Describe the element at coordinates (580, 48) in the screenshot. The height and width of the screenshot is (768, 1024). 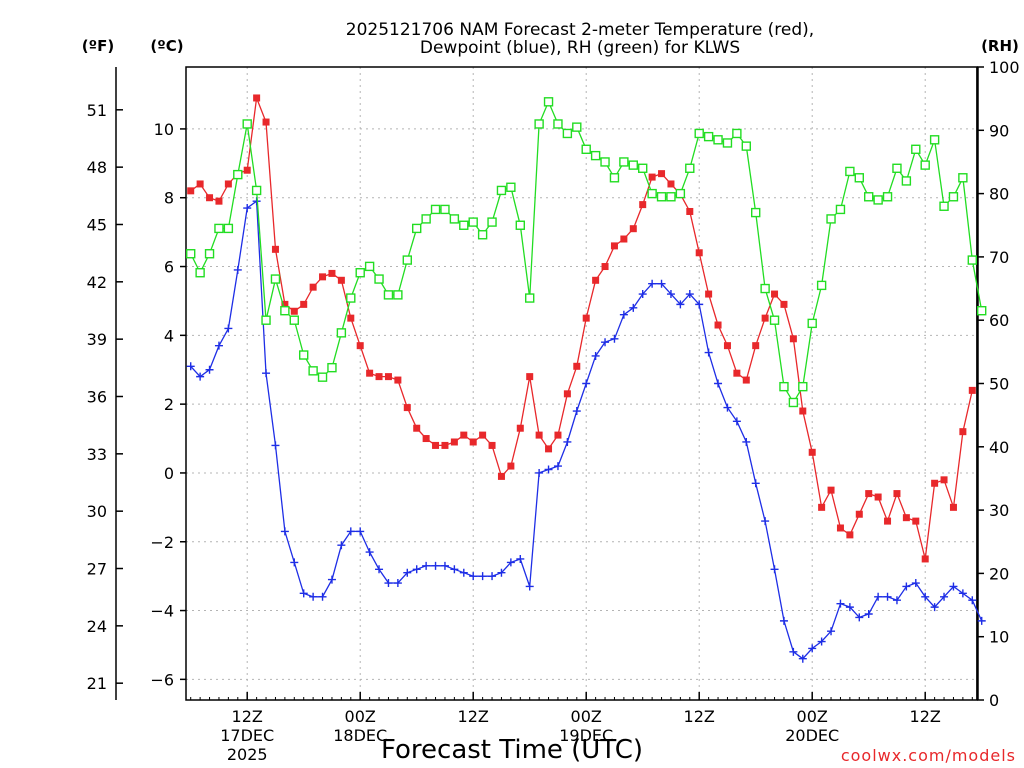
I see `chart-subtitle: Dewpoint (blue), RH (green) for KLWS` at that location.